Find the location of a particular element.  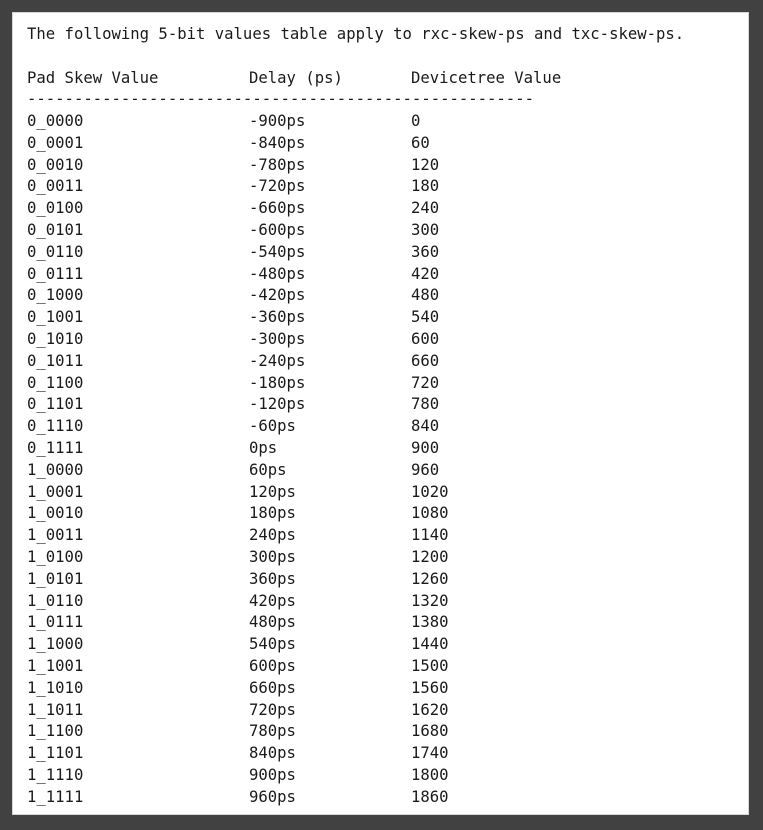

header-delay: Delay (ps) is located at coordinates (296, 78).